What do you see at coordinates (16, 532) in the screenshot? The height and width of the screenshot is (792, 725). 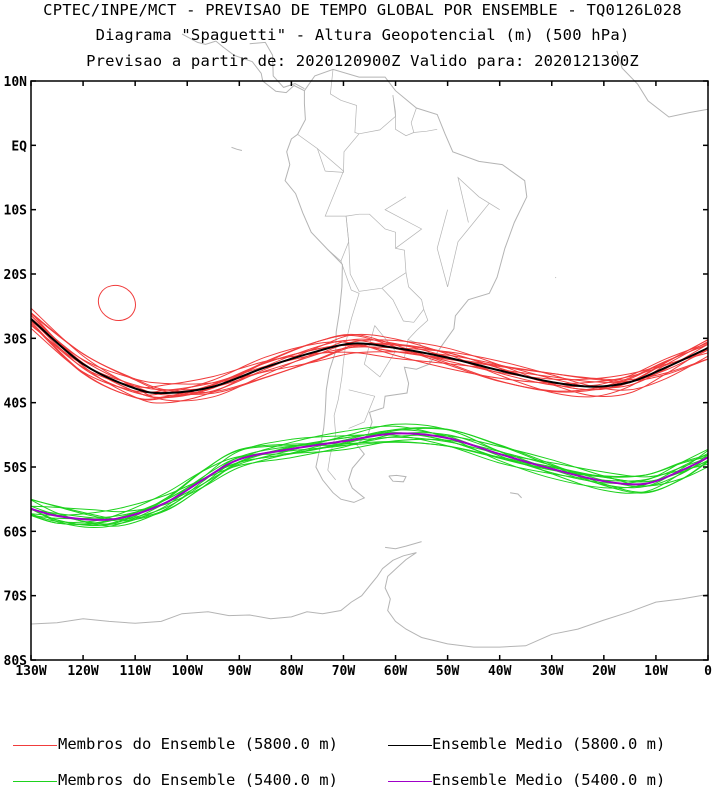 I see `lat-label: 60S` at bounding box center [16, 532].